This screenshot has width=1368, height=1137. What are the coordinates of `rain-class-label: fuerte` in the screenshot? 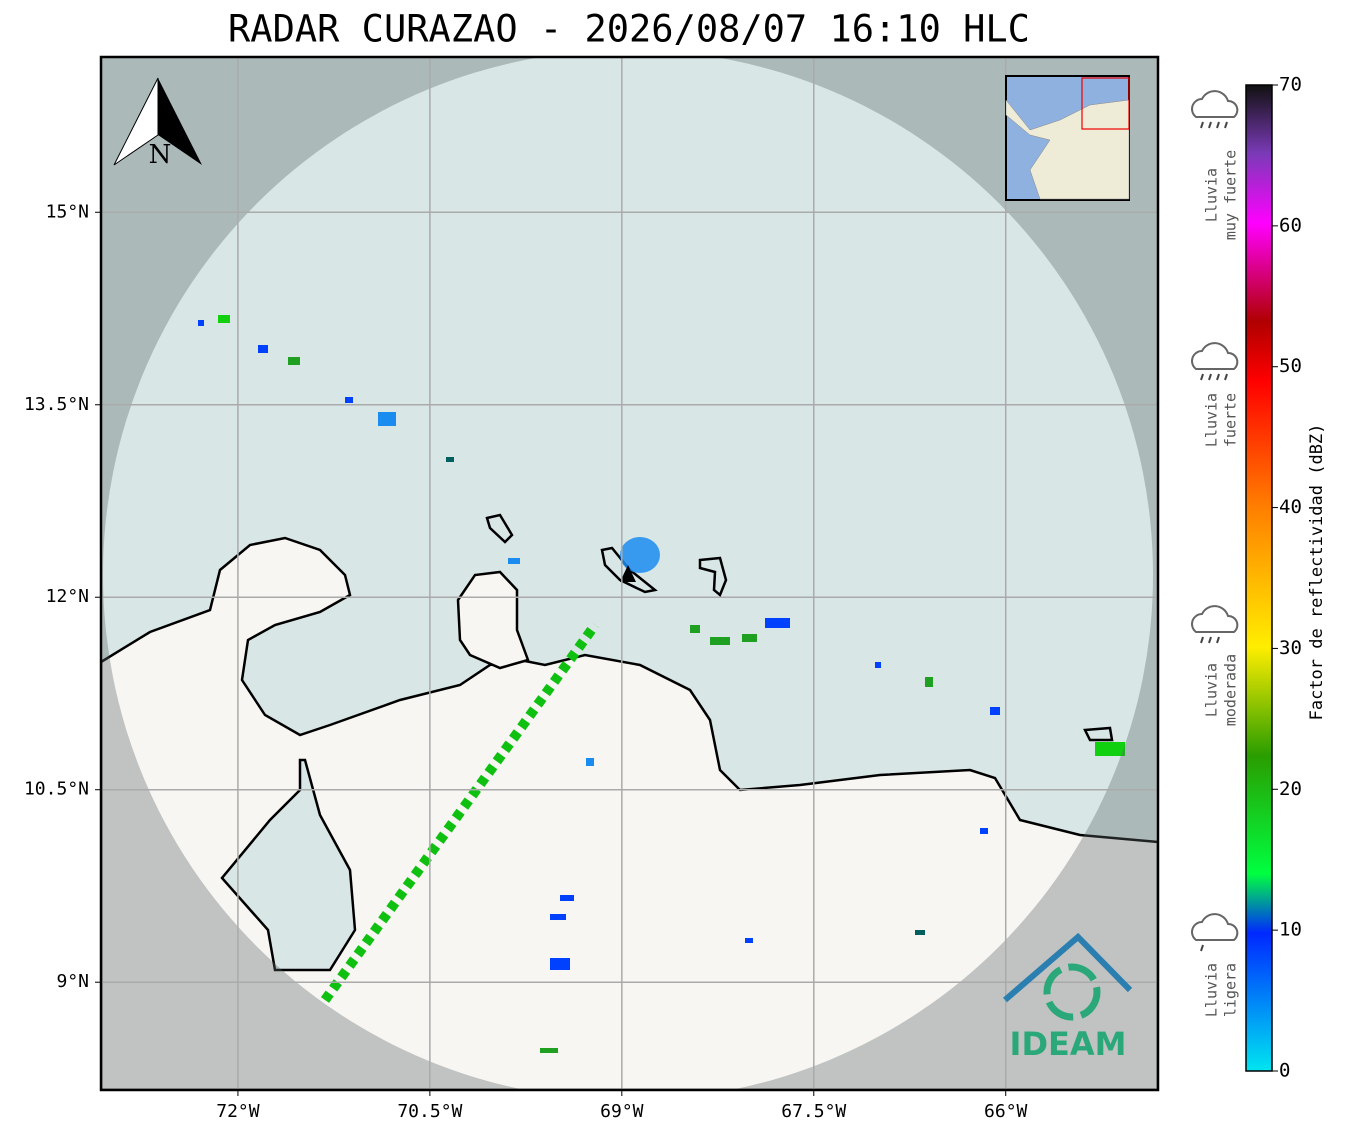 It's located at (1231, 420).